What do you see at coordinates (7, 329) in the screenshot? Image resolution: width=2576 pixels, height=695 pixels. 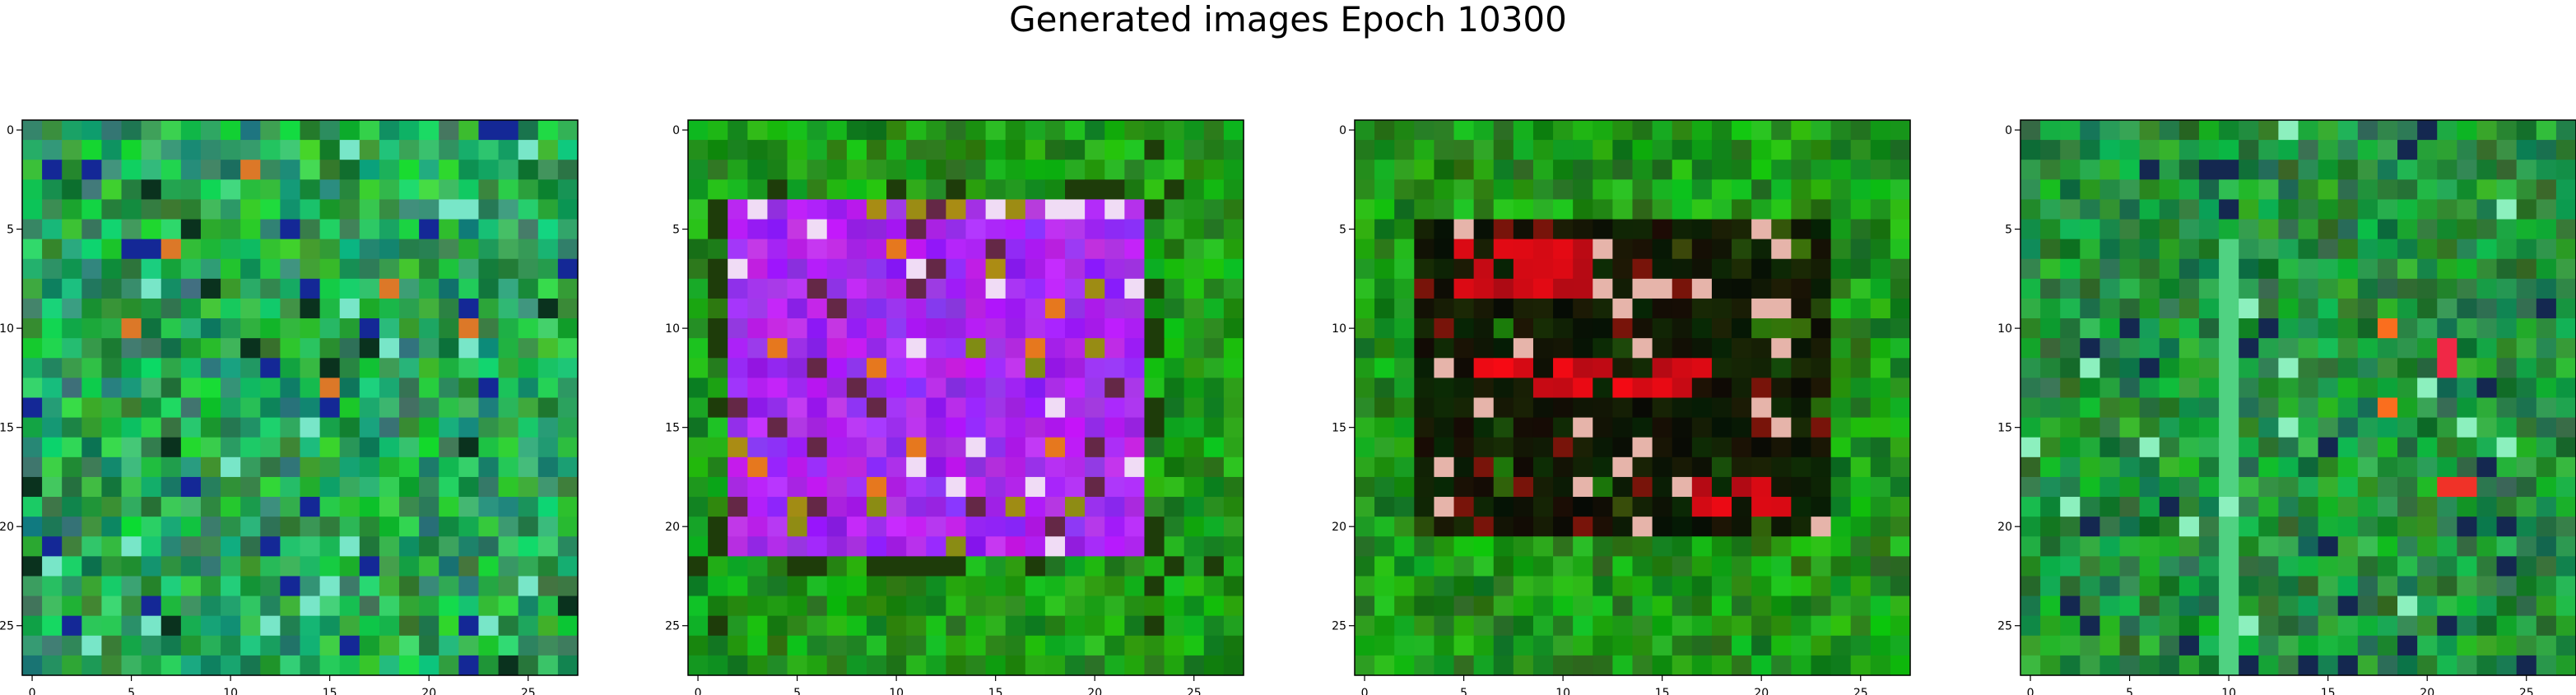 I see `y-tick-label: 10` at bounding box center [7, 329].